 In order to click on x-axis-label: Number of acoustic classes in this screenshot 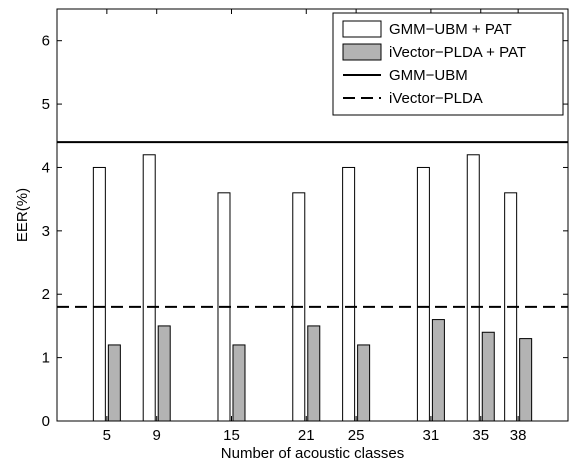, I will do `click(312, 453)`.